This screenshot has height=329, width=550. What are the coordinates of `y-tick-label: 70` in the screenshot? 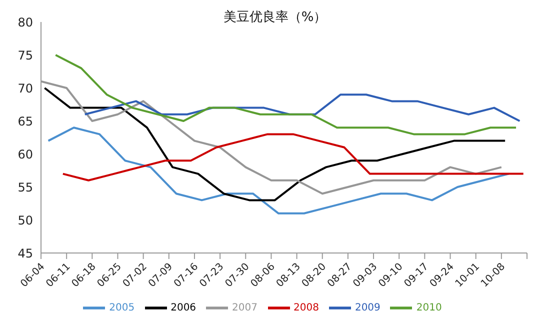 It's located at (25, 88).